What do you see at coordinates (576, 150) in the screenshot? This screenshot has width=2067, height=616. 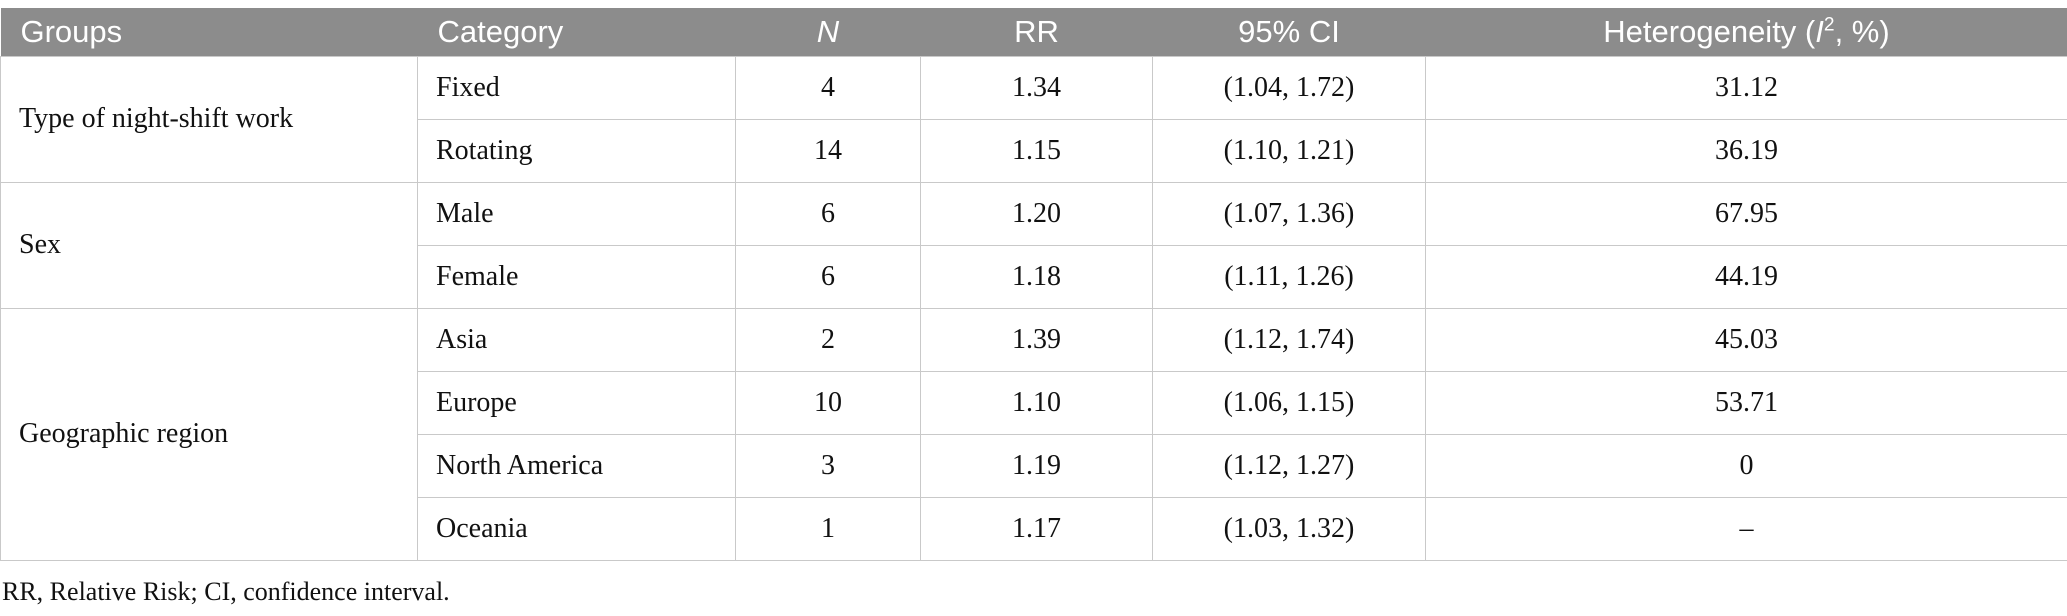 I see `cell-category: Rotating` at bounding box center [576, 150].